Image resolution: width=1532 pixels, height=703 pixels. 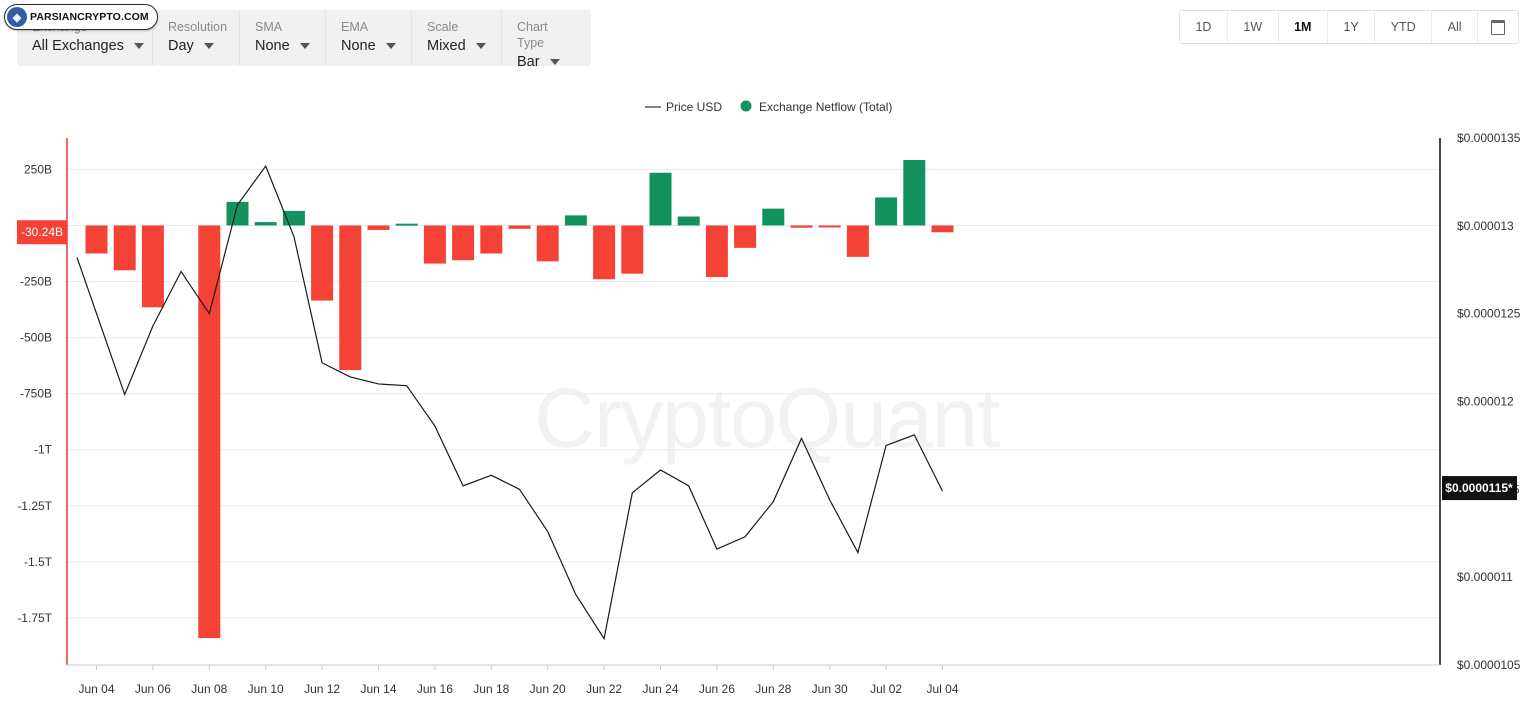 I want to click on ema-label: EMA, so click(x=355, y=27).